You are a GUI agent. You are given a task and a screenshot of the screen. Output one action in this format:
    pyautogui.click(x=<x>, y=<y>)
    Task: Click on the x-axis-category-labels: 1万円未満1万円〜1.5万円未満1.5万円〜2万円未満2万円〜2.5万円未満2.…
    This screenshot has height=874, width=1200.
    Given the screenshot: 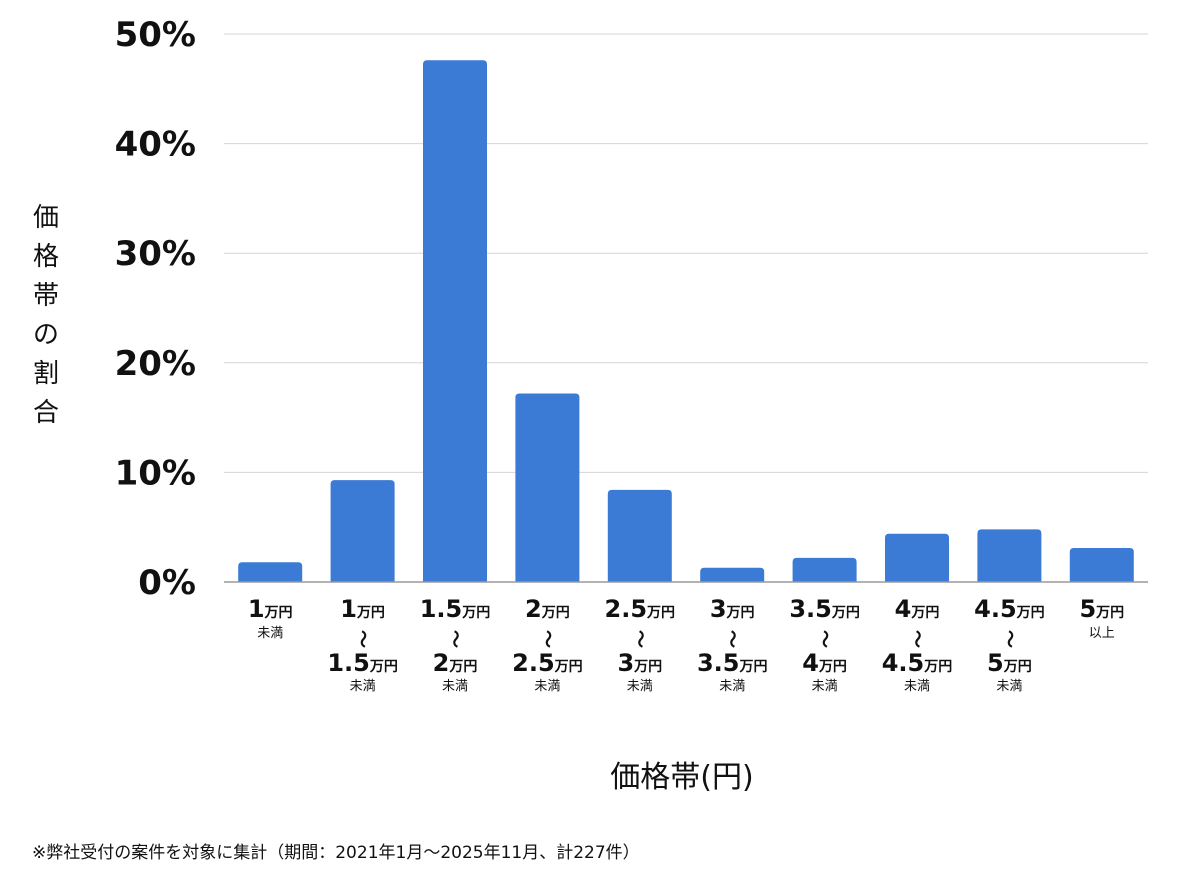 What is the action you would take?
    pyautogui.click(x=686, y=644)
    